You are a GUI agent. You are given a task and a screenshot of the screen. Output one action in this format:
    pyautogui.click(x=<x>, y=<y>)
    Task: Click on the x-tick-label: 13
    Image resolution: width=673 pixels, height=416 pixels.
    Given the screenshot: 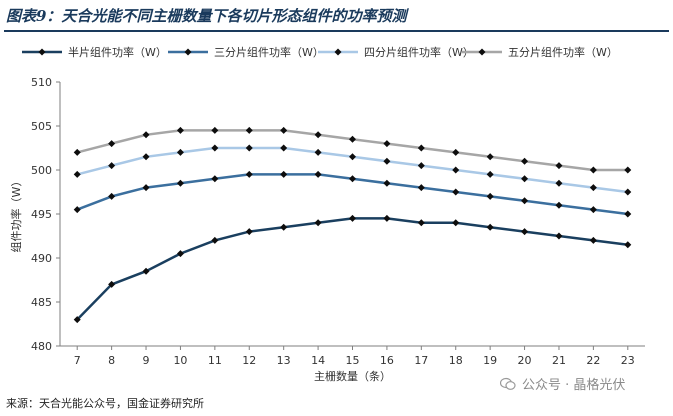 What is the action you would take?
    pyautogui.click(x=284, y=360)
    